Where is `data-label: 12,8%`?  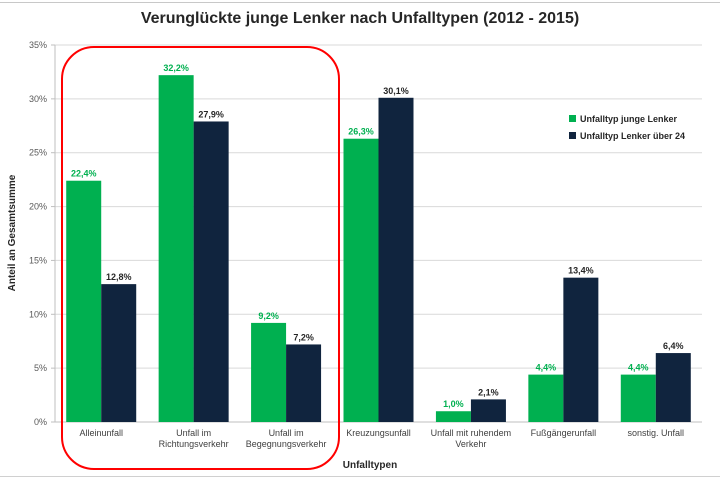
data-label: 12,8% is located at coordinates (119, 277).